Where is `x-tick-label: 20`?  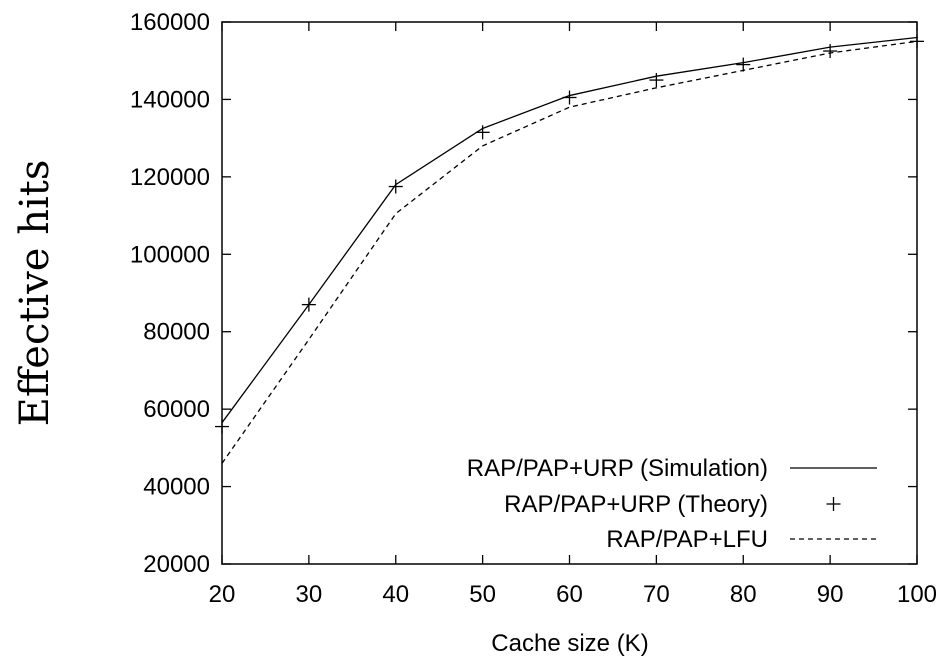 x-tick-label: 20 is located at coordinates (222, 594).